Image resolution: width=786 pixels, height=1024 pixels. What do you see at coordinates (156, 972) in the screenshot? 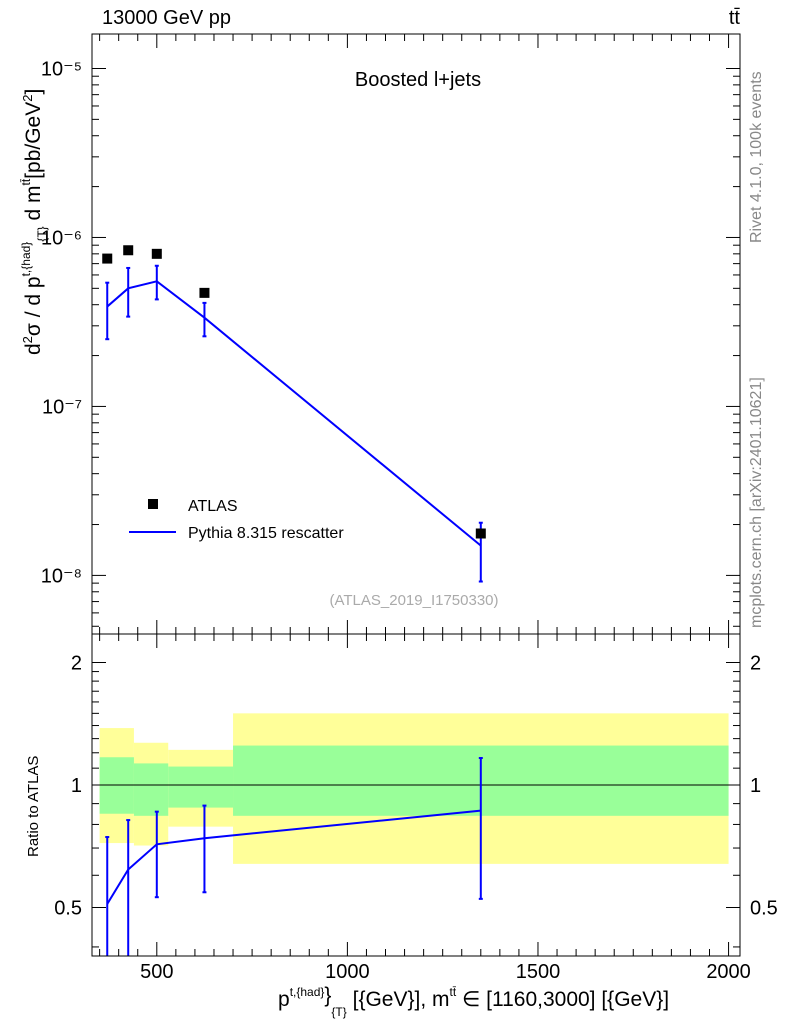
I see `xtick-label: 500` at bounding box center [156, 972].